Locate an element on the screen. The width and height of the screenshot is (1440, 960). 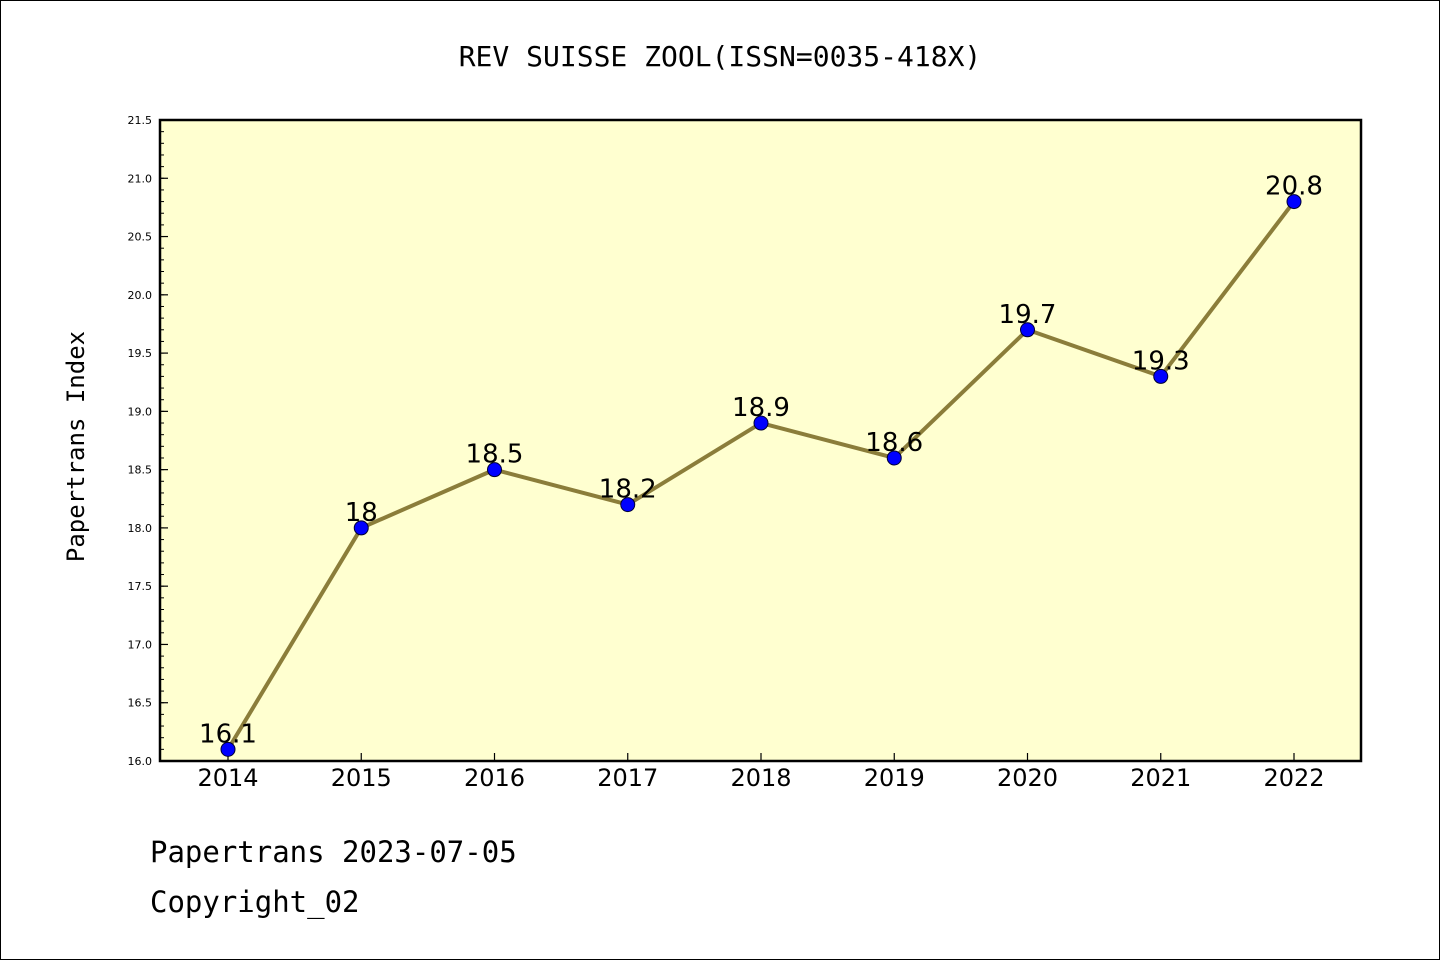
data-label: 18.6 is located at coordinates (894, 443).